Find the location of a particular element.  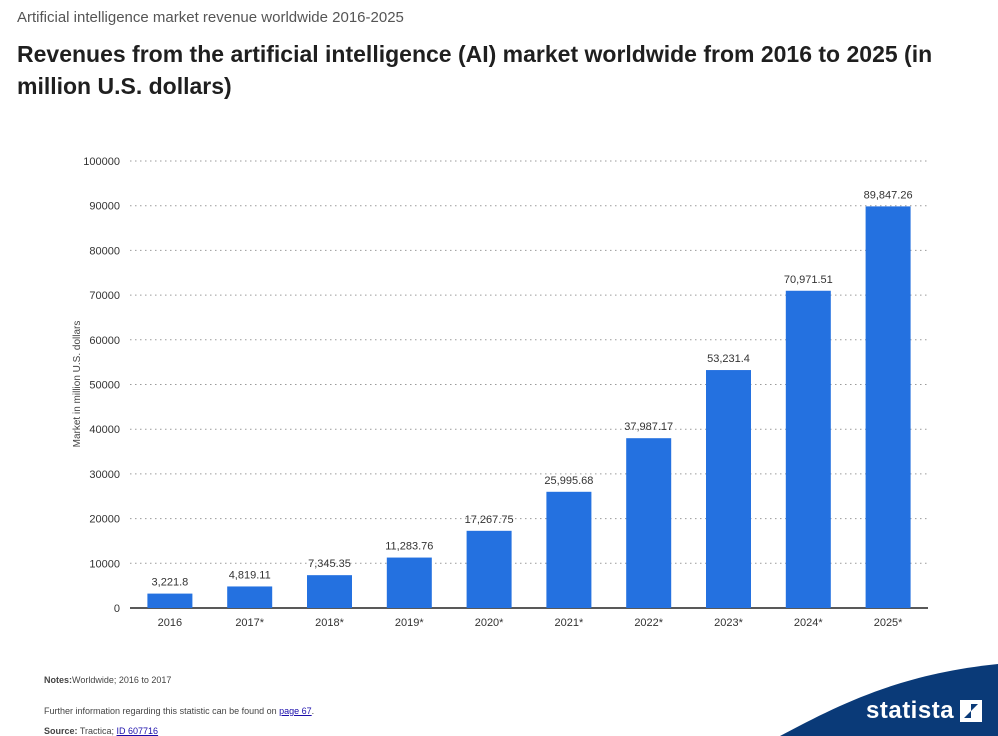

y-tick-label: 40000 is located at coordinates (104, 430).